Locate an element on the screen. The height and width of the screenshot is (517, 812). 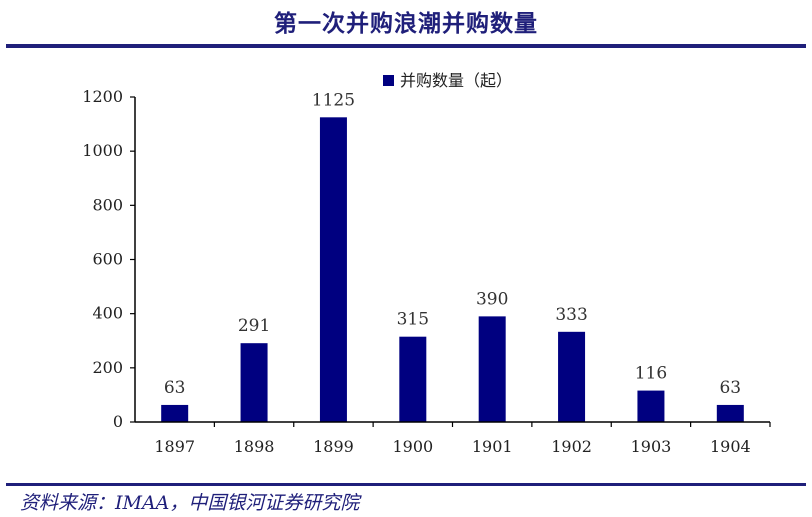
data-label-1900: 315 is located at coordinates (413, 320).